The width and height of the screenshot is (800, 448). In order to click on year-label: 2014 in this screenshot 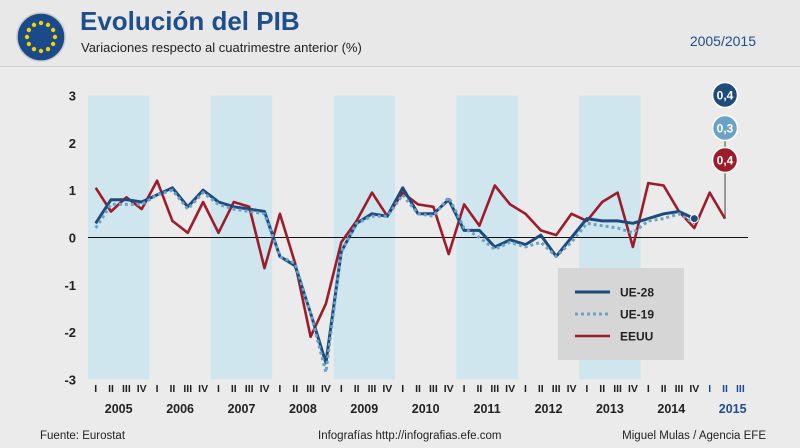, I will do `click(671, 409)`.